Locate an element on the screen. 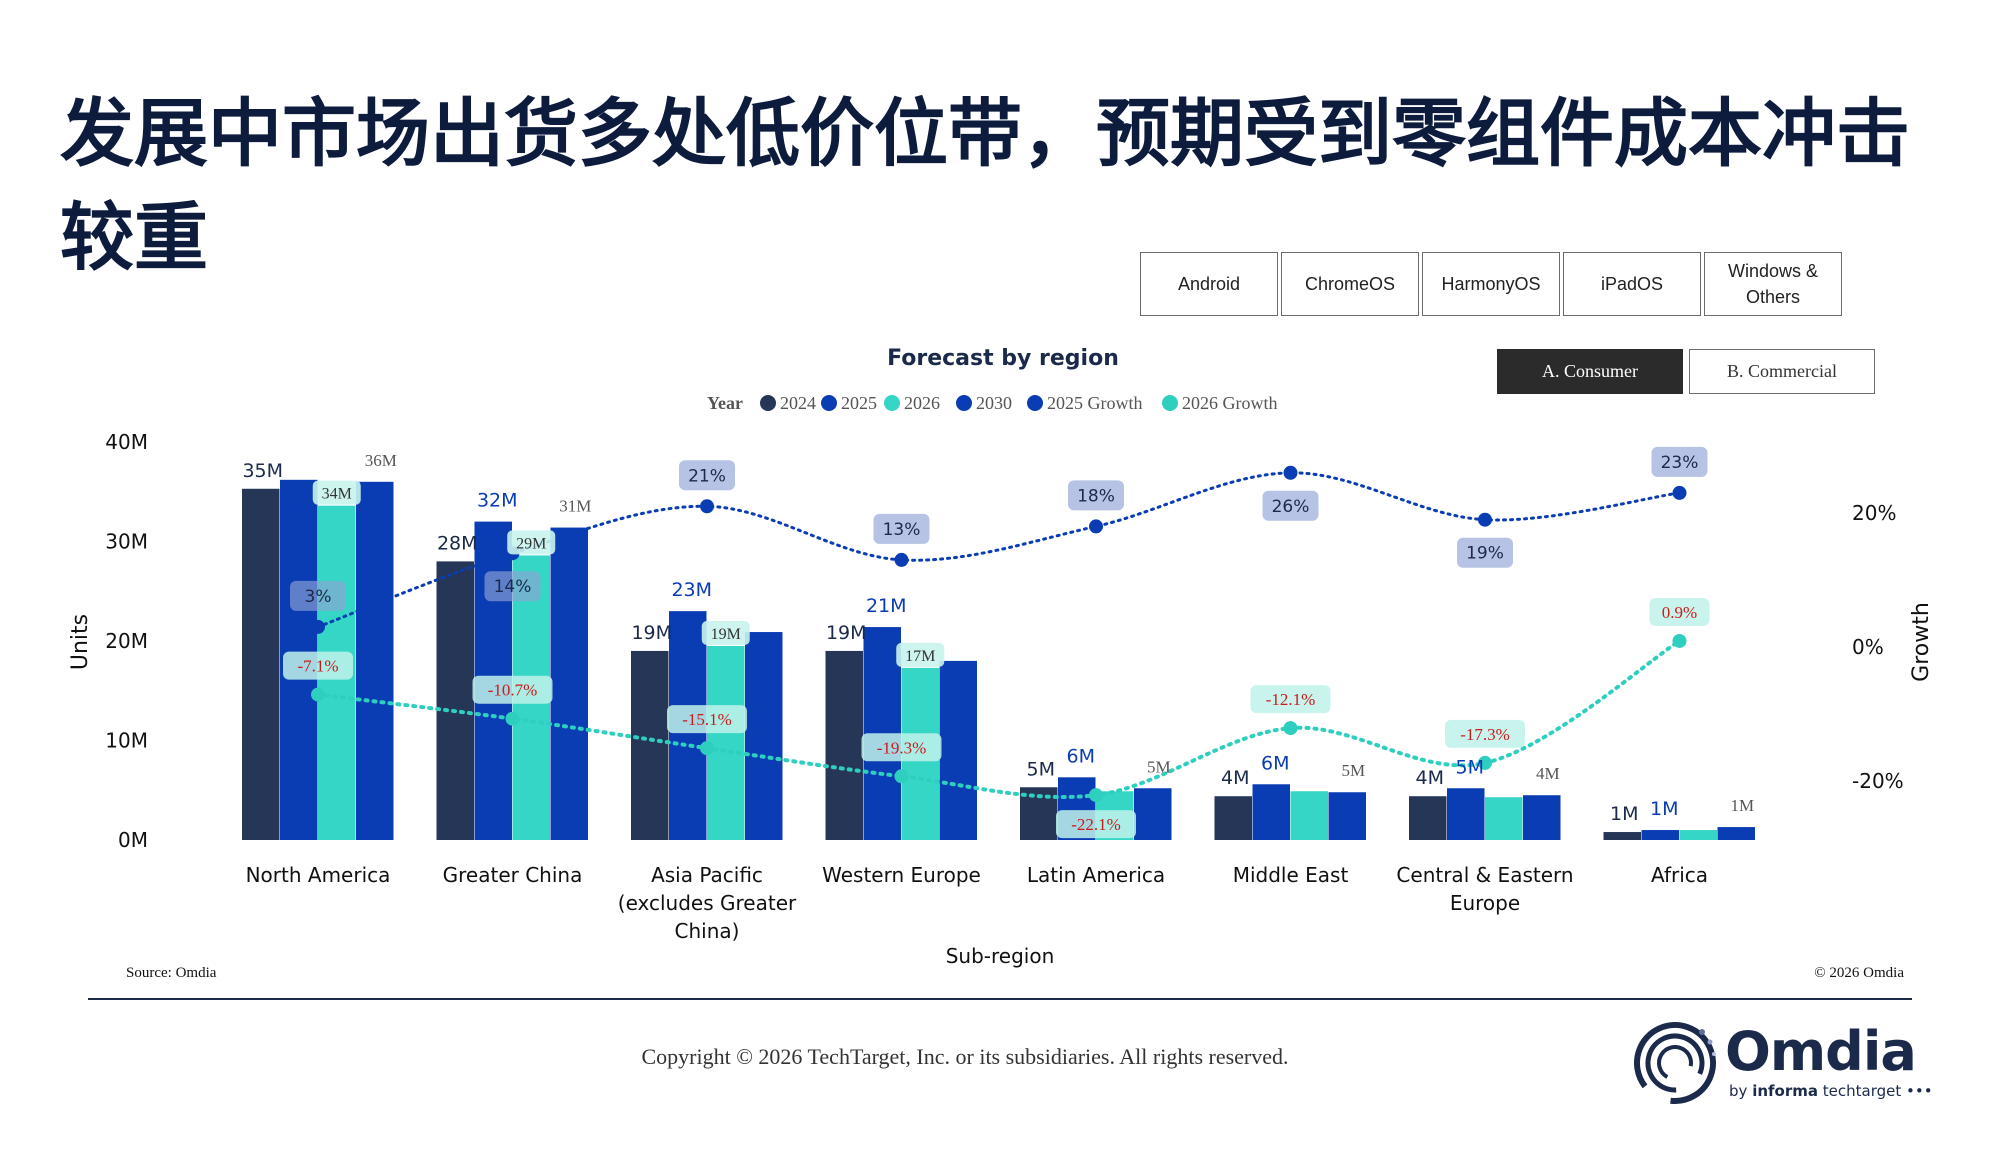  growth-2026-label-5: -12.1% is located at coordinates (1291, 699).